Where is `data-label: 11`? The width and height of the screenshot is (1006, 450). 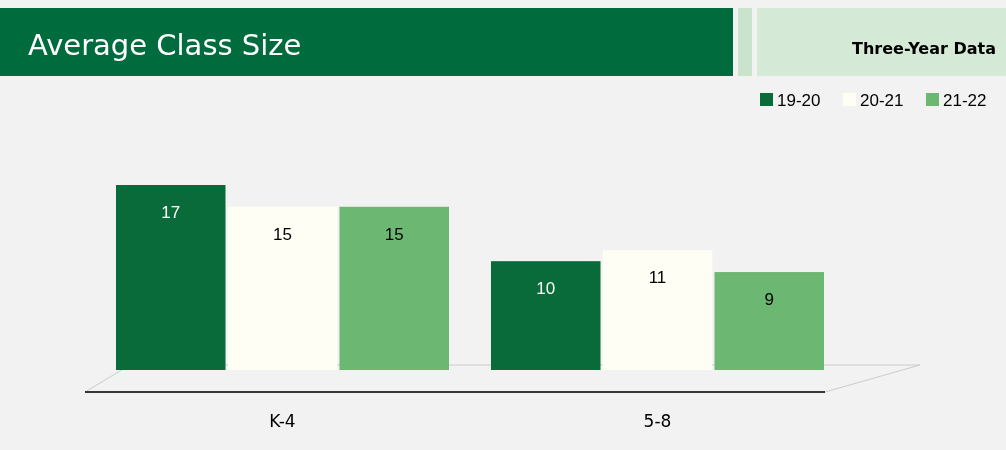 data-label: 11 is located at coordinates (657, 278).